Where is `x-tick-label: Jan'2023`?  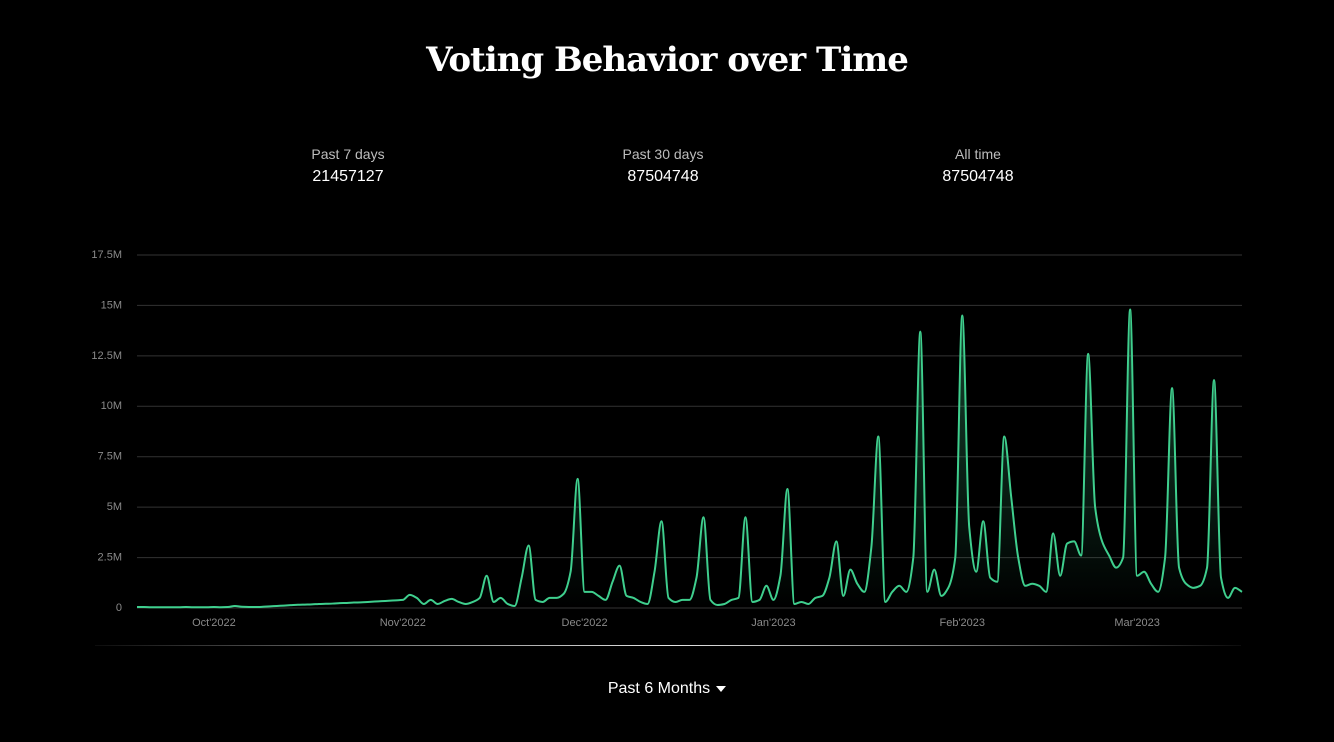 x-tick-label: Jan'2023 is located at coordinates (773, 623).